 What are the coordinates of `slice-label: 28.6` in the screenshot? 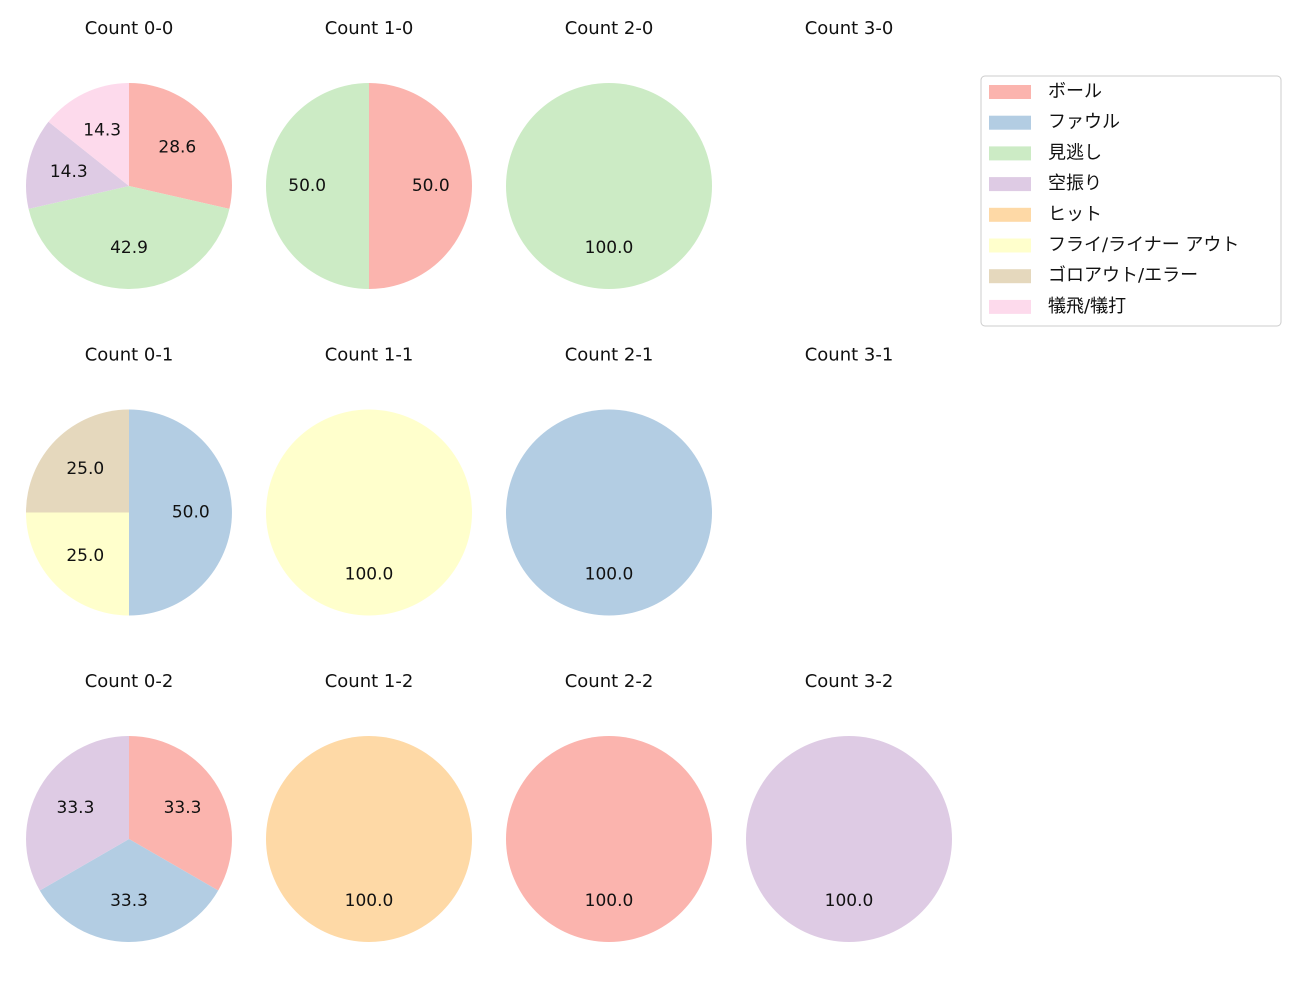 It's located at (177, 147).